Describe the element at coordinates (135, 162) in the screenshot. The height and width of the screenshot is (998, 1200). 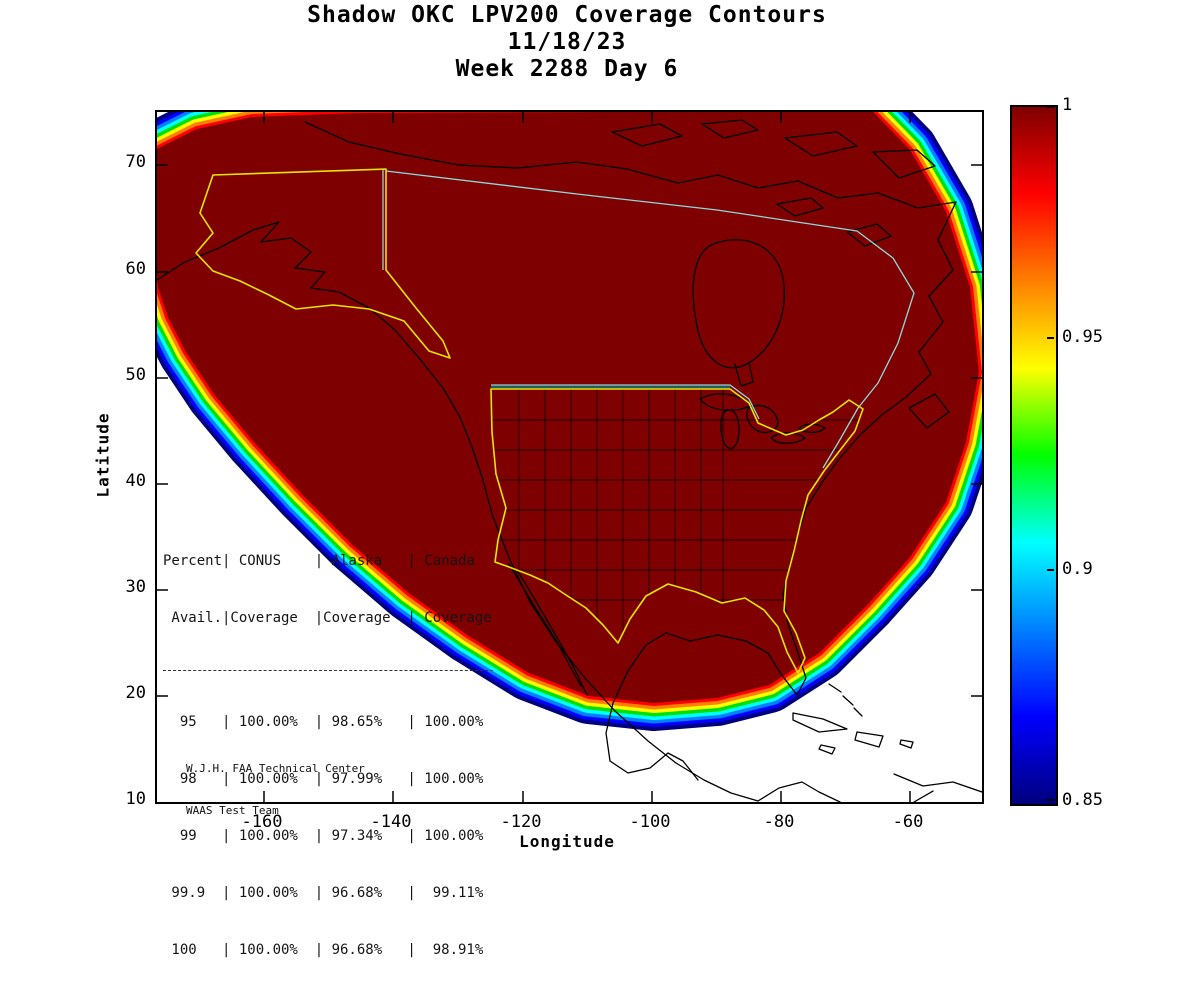
I see `y-tick-label-70: 70` at that location.